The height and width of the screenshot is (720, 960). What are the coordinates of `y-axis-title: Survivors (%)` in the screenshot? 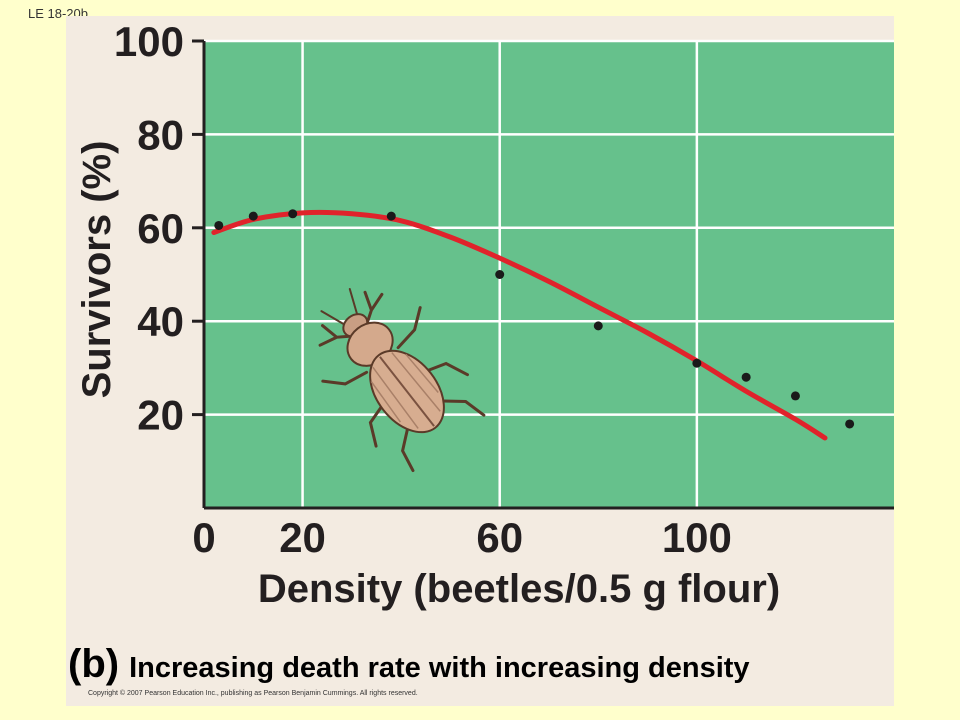 It's located at (97, 270).